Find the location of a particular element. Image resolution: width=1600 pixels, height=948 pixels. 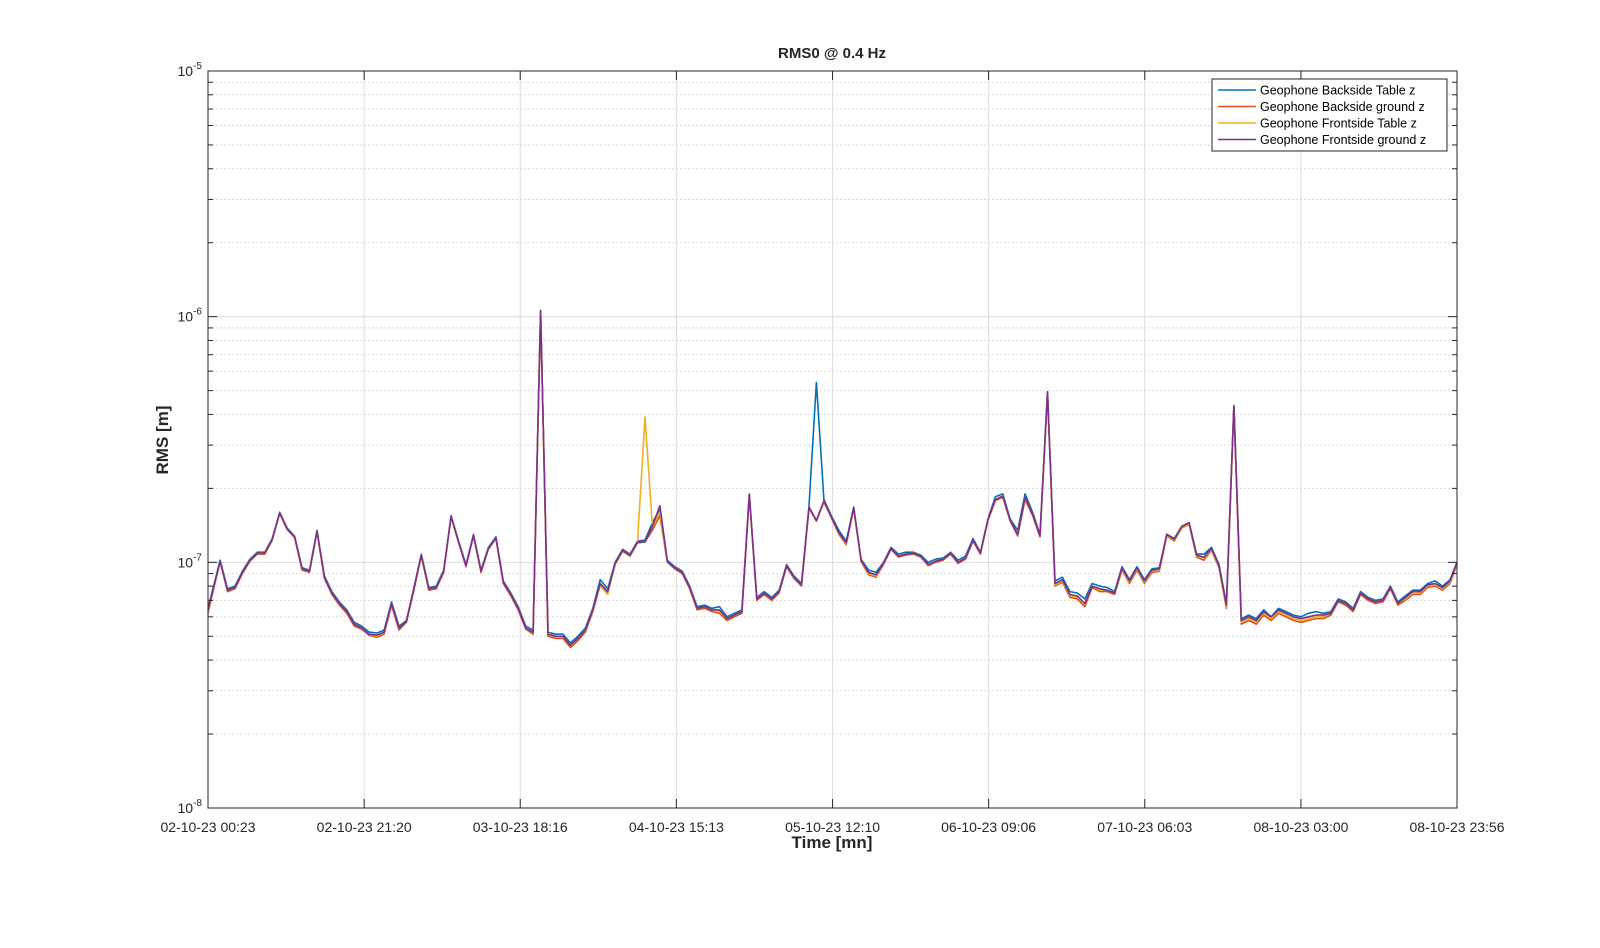

y-tick-label-exponent: -8 is located at coordinates (197, 803).